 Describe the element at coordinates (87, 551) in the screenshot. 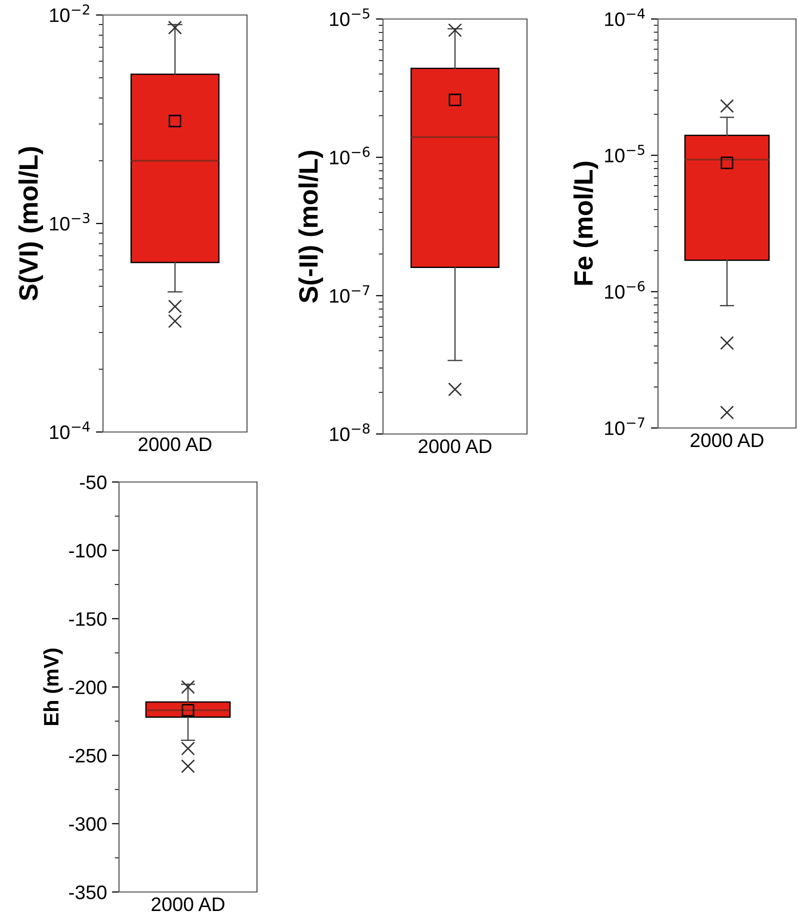

I see `y-tick-label: -100` at that location.